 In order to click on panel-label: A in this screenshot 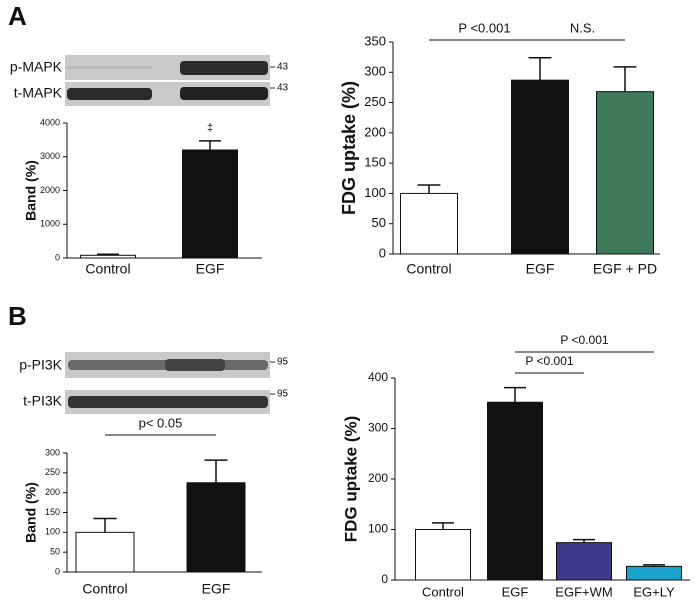, I will do `click(17, 16)`.